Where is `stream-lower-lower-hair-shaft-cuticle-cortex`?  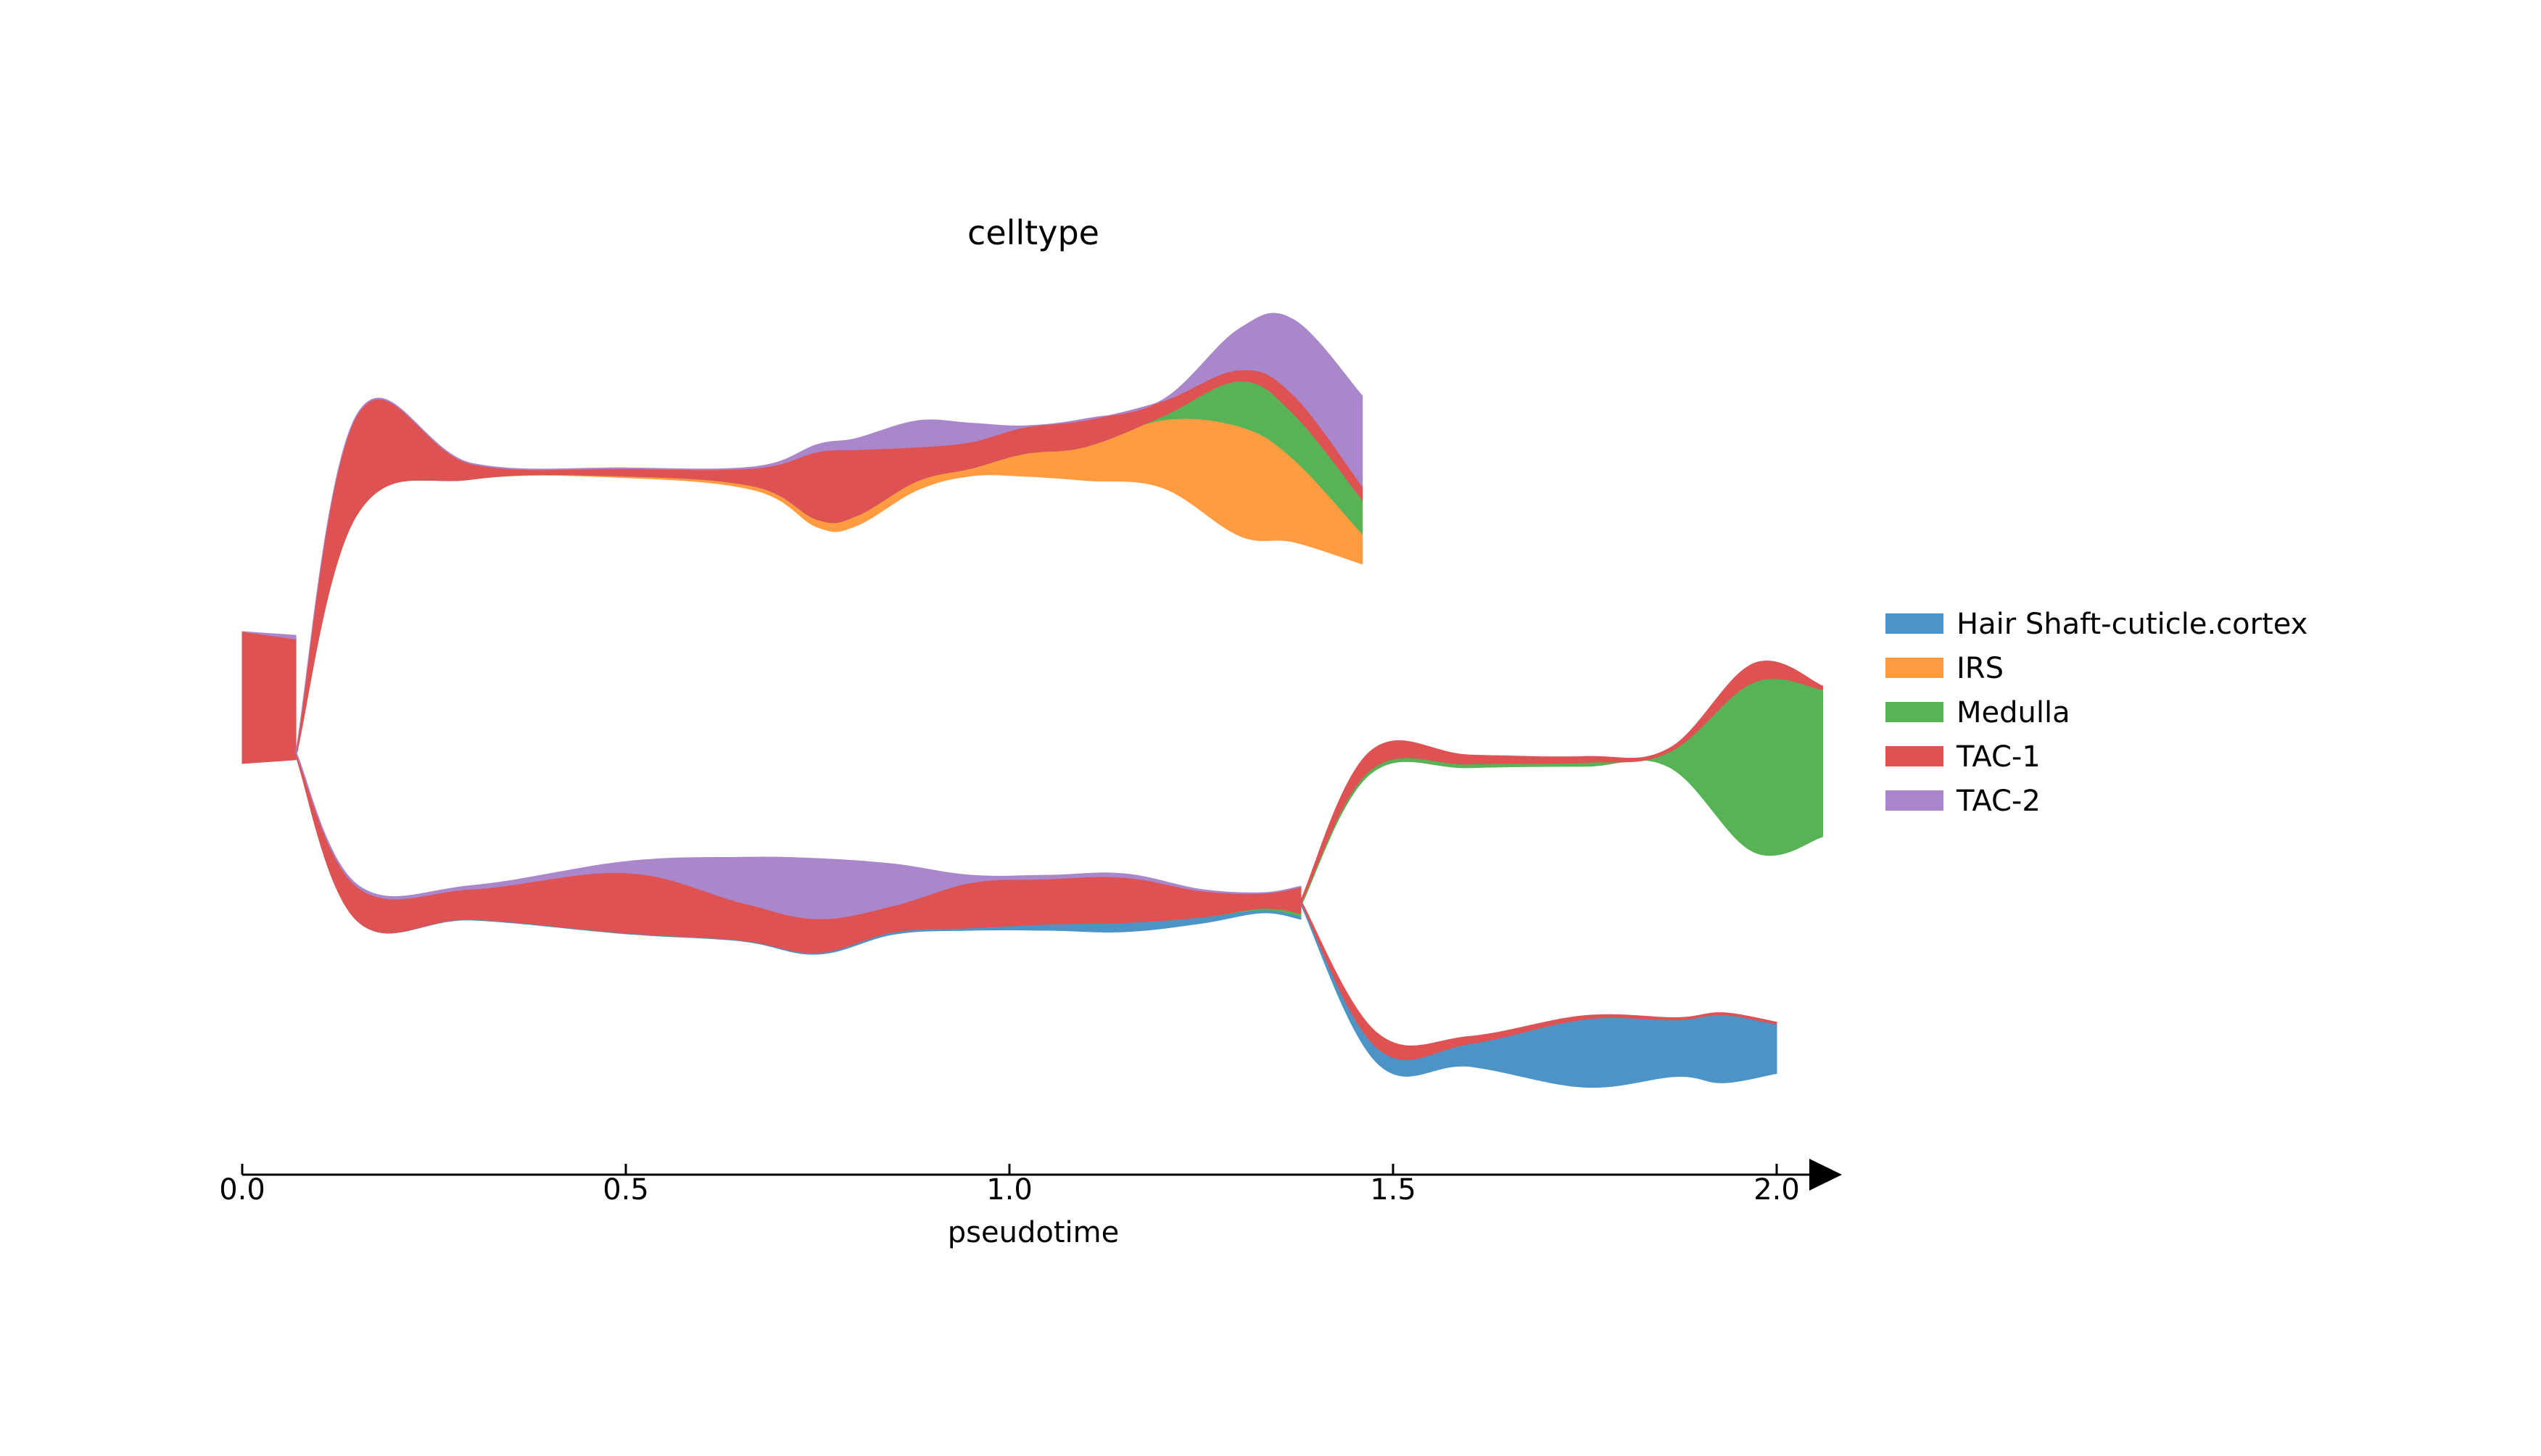
stream-lower-lower-hair-shaft-cuticle-cortex is located at coordinates (1538, 995).